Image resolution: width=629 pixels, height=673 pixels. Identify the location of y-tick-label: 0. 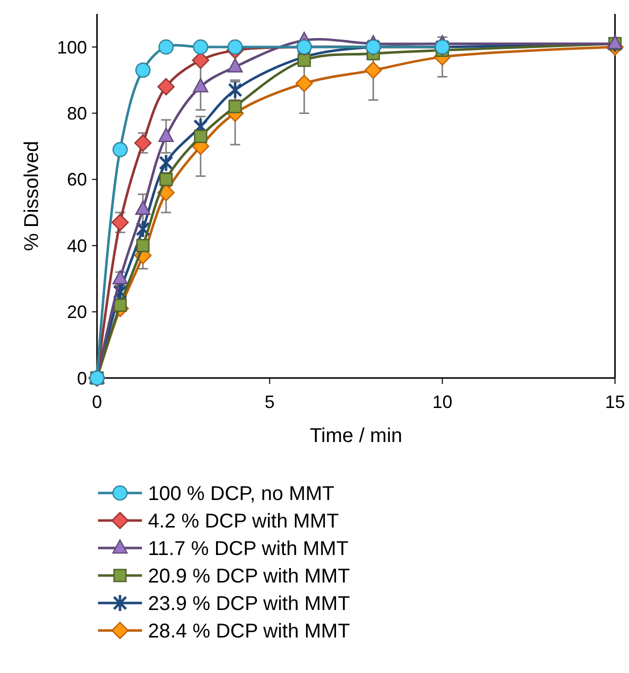
(81, 378).